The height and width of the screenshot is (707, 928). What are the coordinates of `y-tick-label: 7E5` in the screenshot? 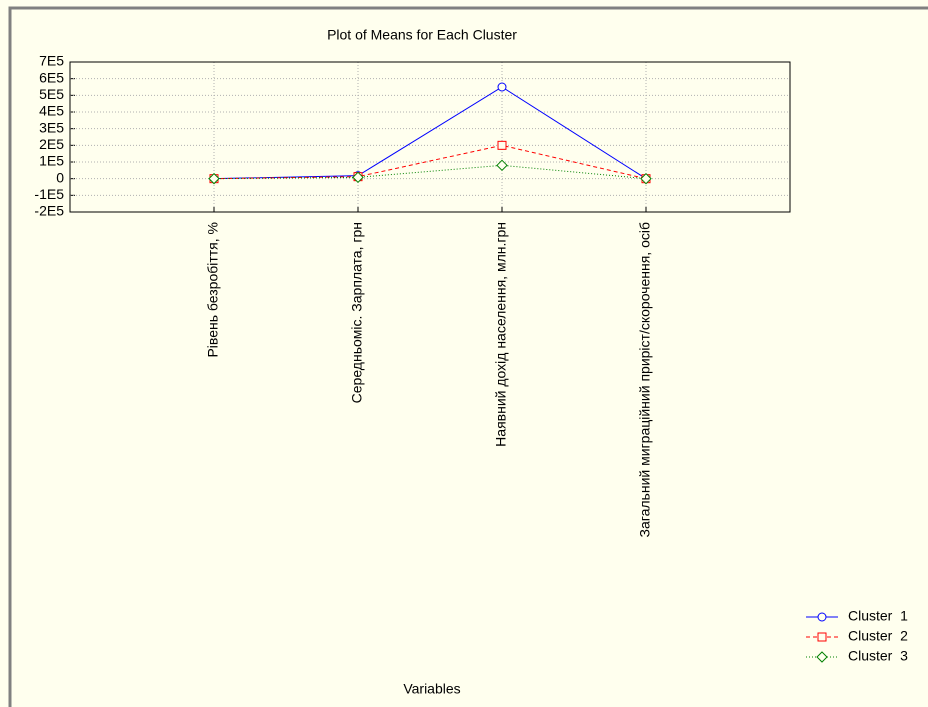 It's located at (51, 61).